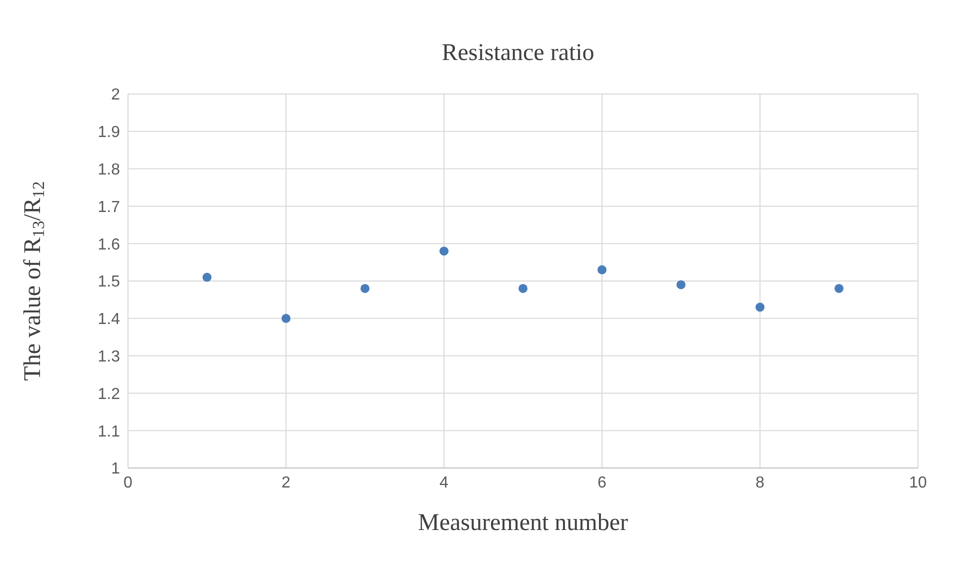  I want to click on x-tick-label: 8, so click(760, 483).